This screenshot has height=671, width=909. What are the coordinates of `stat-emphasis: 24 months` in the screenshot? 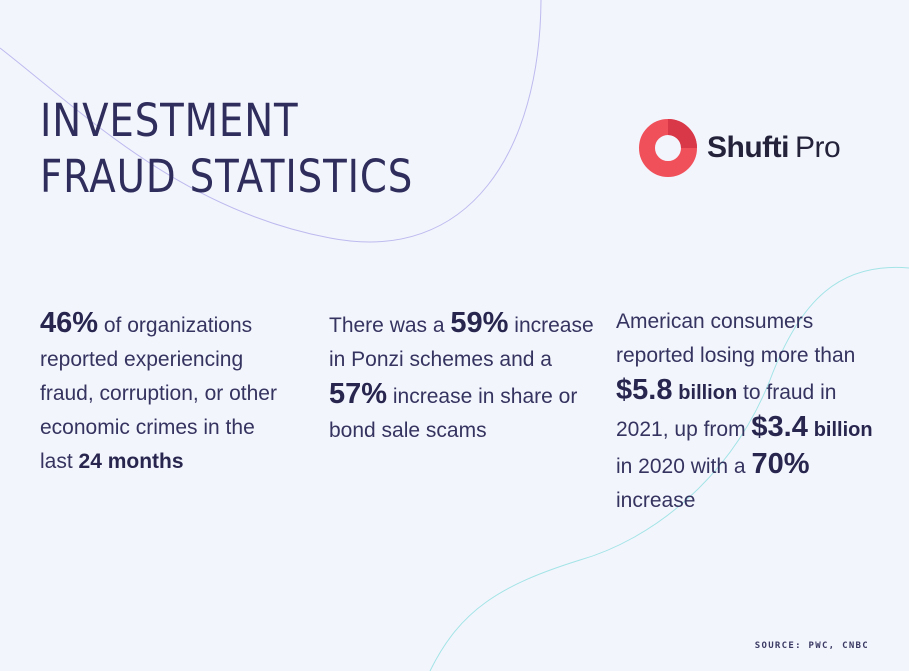 It's located at (131, 461).